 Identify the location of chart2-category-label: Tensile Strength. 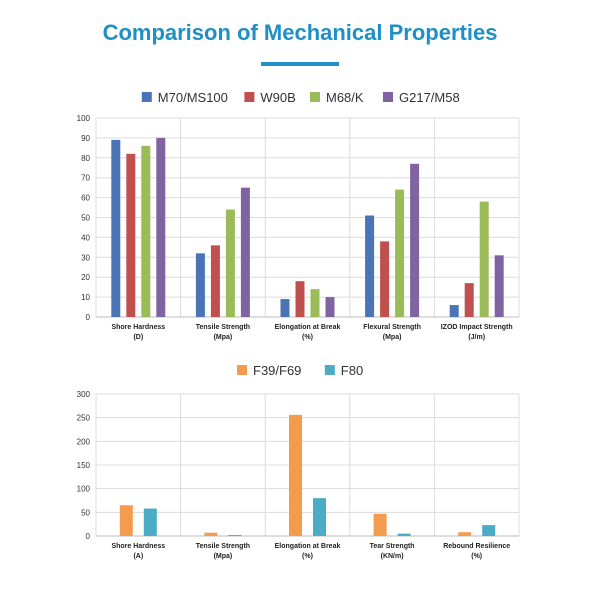
(223, 546).